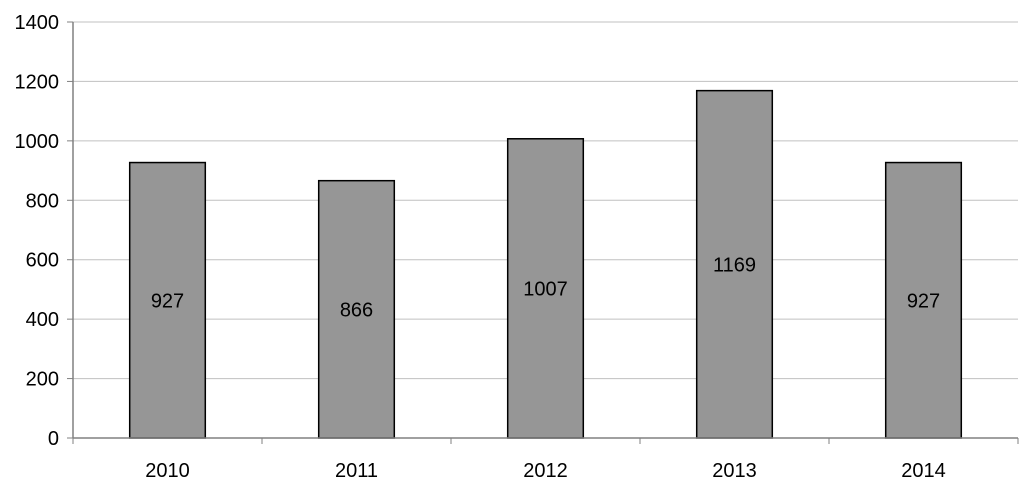  What do you see at coordinates (167, 471) in the screenshot?
I see `x-tick-label-2010: 2010` at bounding box center [167, 471].